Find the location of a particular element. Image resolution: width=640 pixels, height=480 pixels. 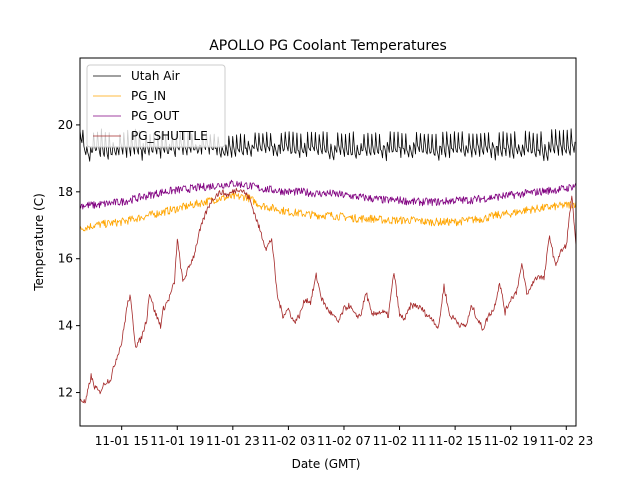

legend-label-pg-shuttle: PG_SHUTTLE is located at coordinates (169, 136).